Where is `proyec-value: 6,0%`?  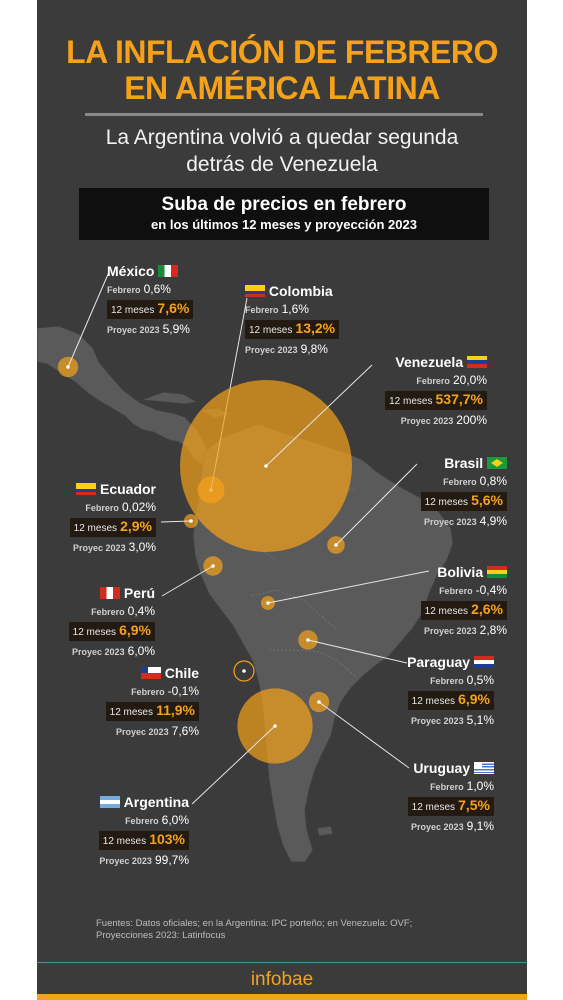
proyec-value: 6,0% is located at coordinates (141, 651).